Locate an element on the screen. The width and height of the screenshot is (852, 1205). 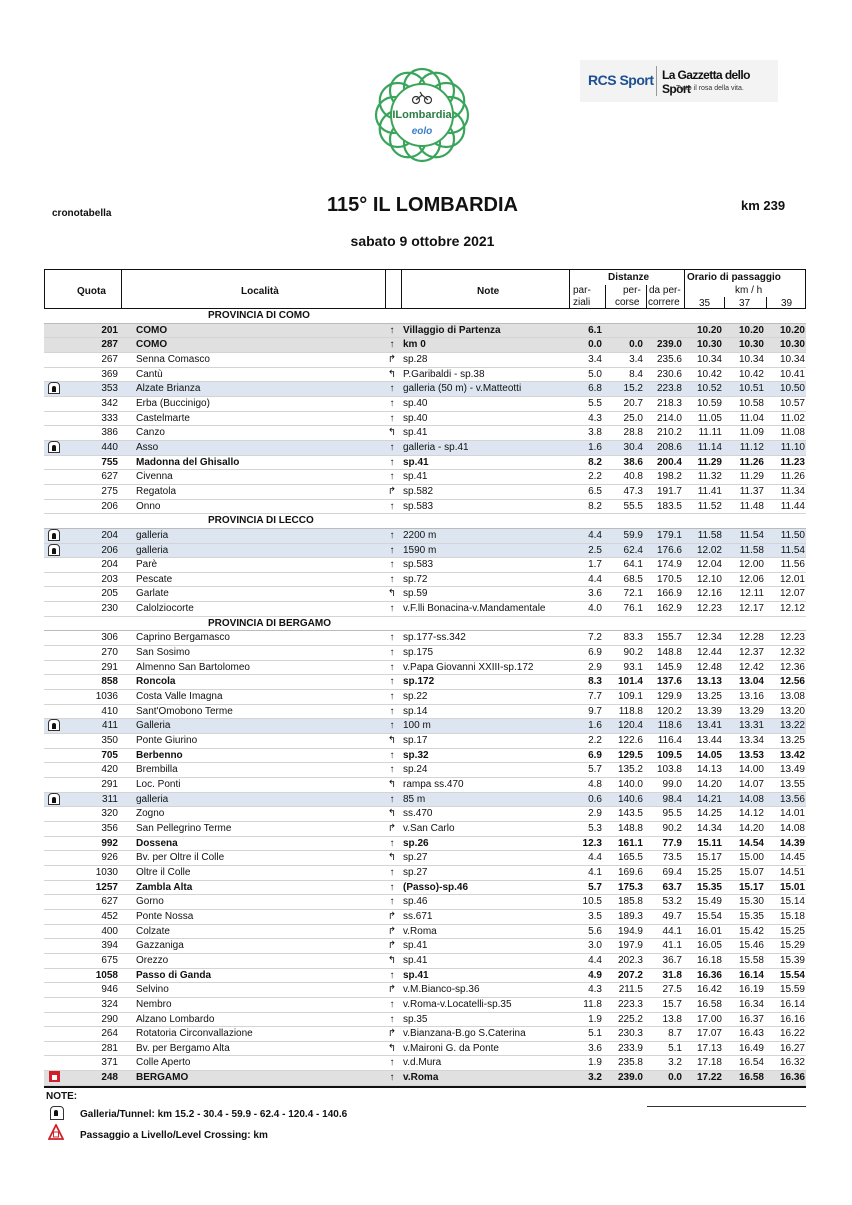
localita: Galleria is located at coordinates (153, 726).